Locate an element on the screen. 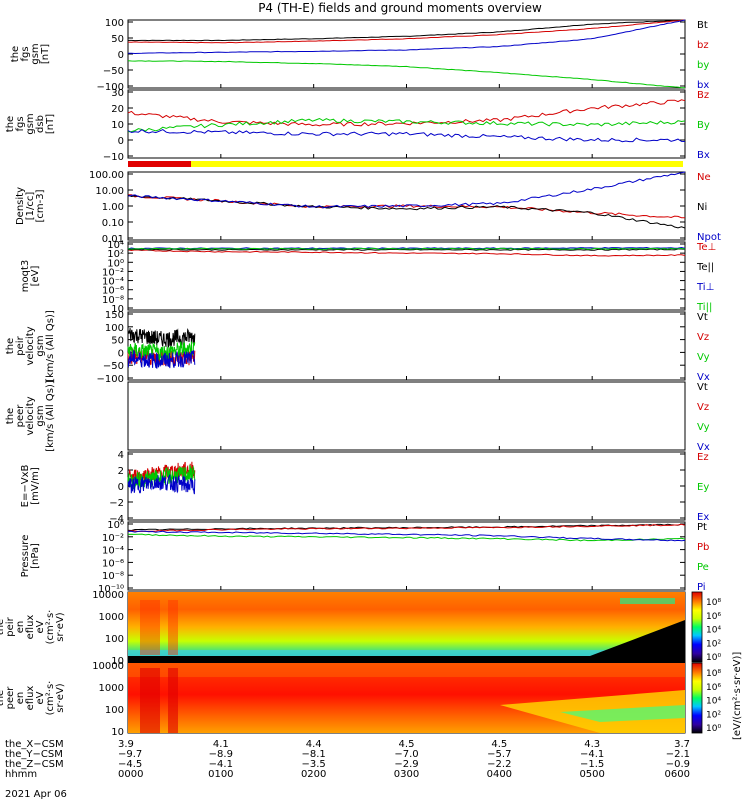 Image resolution: width=750 pixels, height=800 pixels. quality-bar-red is located at coordinates (159, 164).